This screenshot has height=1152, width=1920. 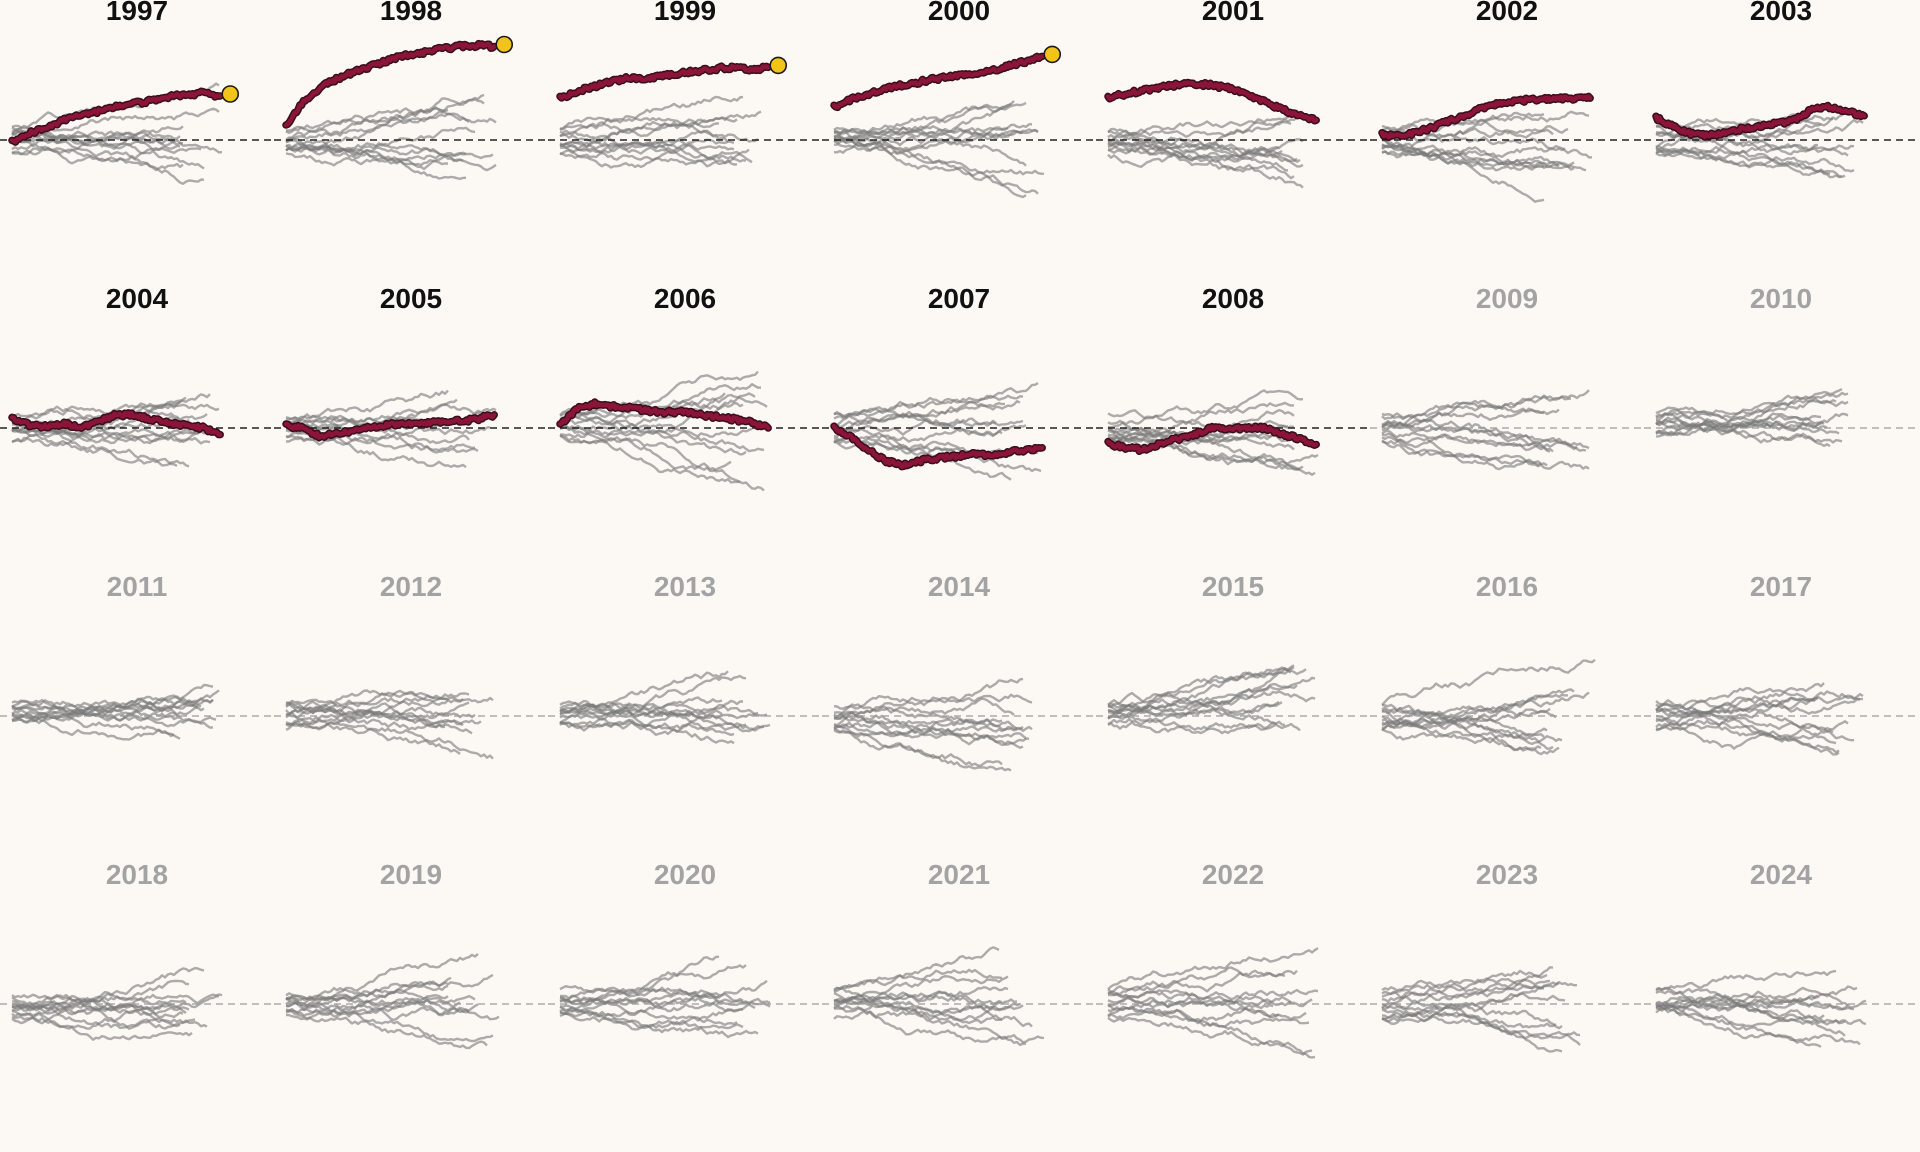 I want to click on panel-2013: 2013, so click(x=685, y=716).